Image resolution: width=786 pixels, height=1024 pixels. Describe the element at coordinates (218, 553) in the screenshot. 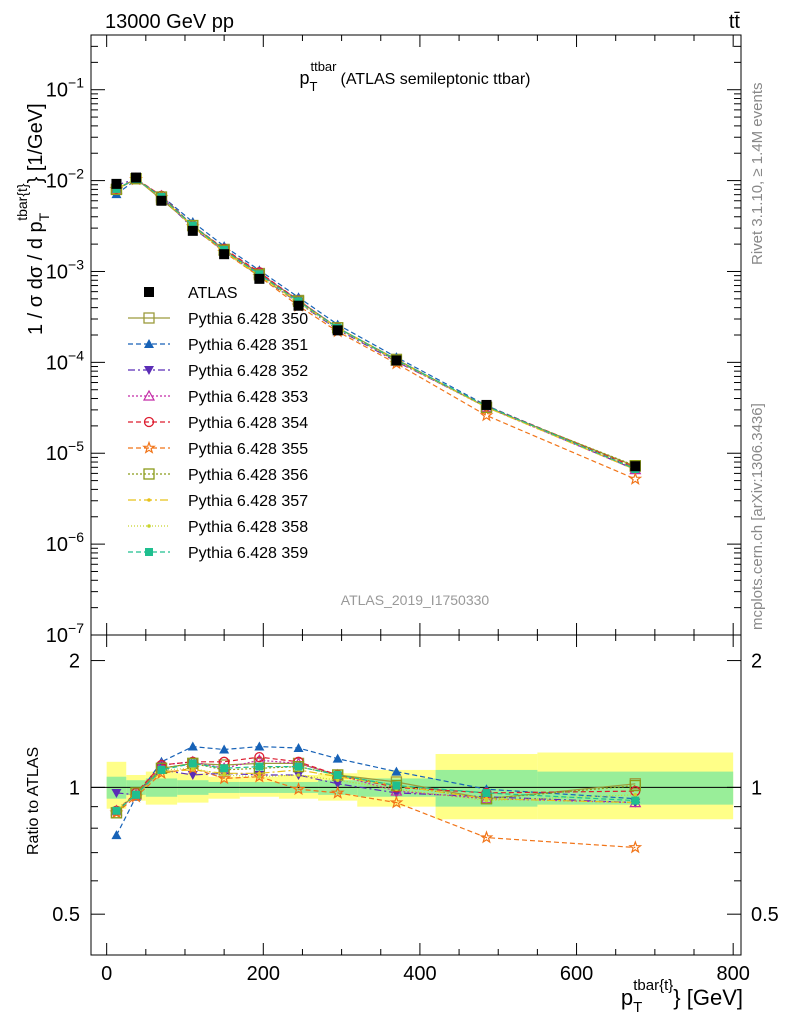

I see `legend-item-359: Pythia 6.428 359` at that location.